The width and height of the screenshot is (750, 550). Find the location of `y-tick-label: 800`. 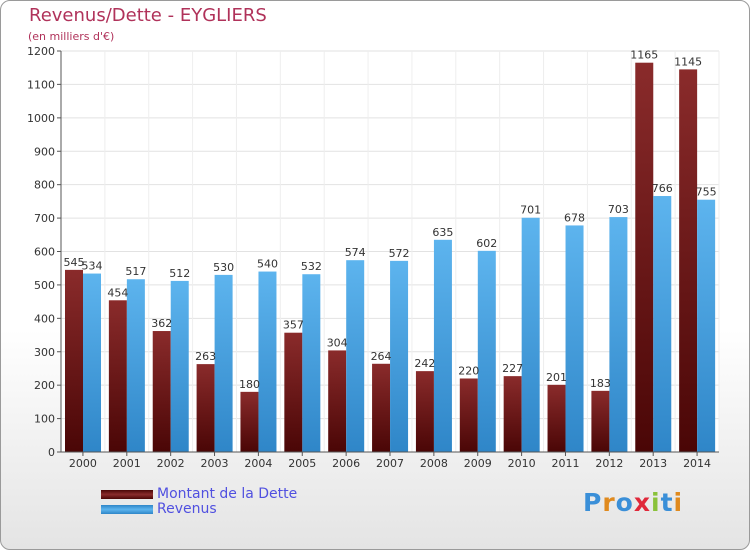

y-tick-label: 800 is located at coordinates (44, 185).